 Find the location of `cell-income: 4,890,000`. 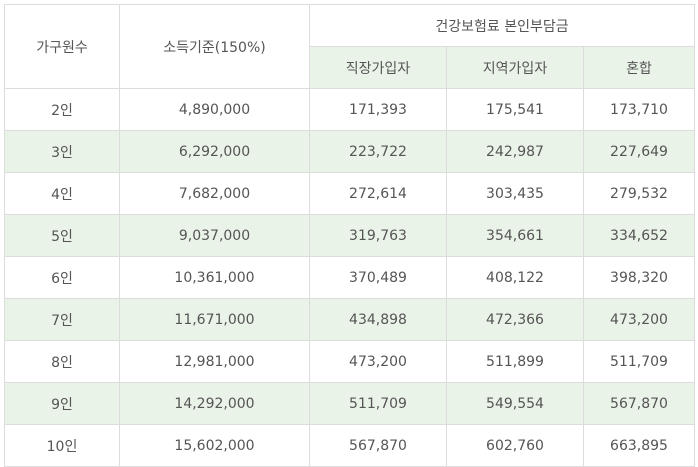

cell-income: 4,890,000 is located at coordinates (214, 109).